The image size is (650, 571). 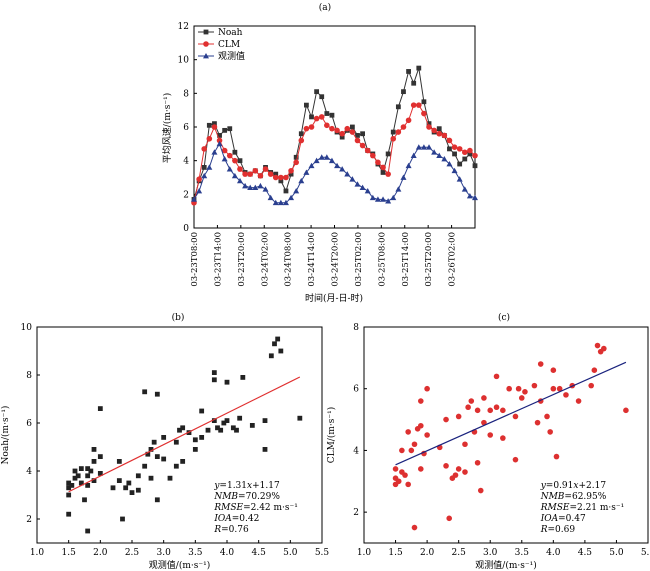 What do you see at coordinates (233, 486) in the screenshot?
I see `stat-part: =1.31` at bounding box center [233, 486].